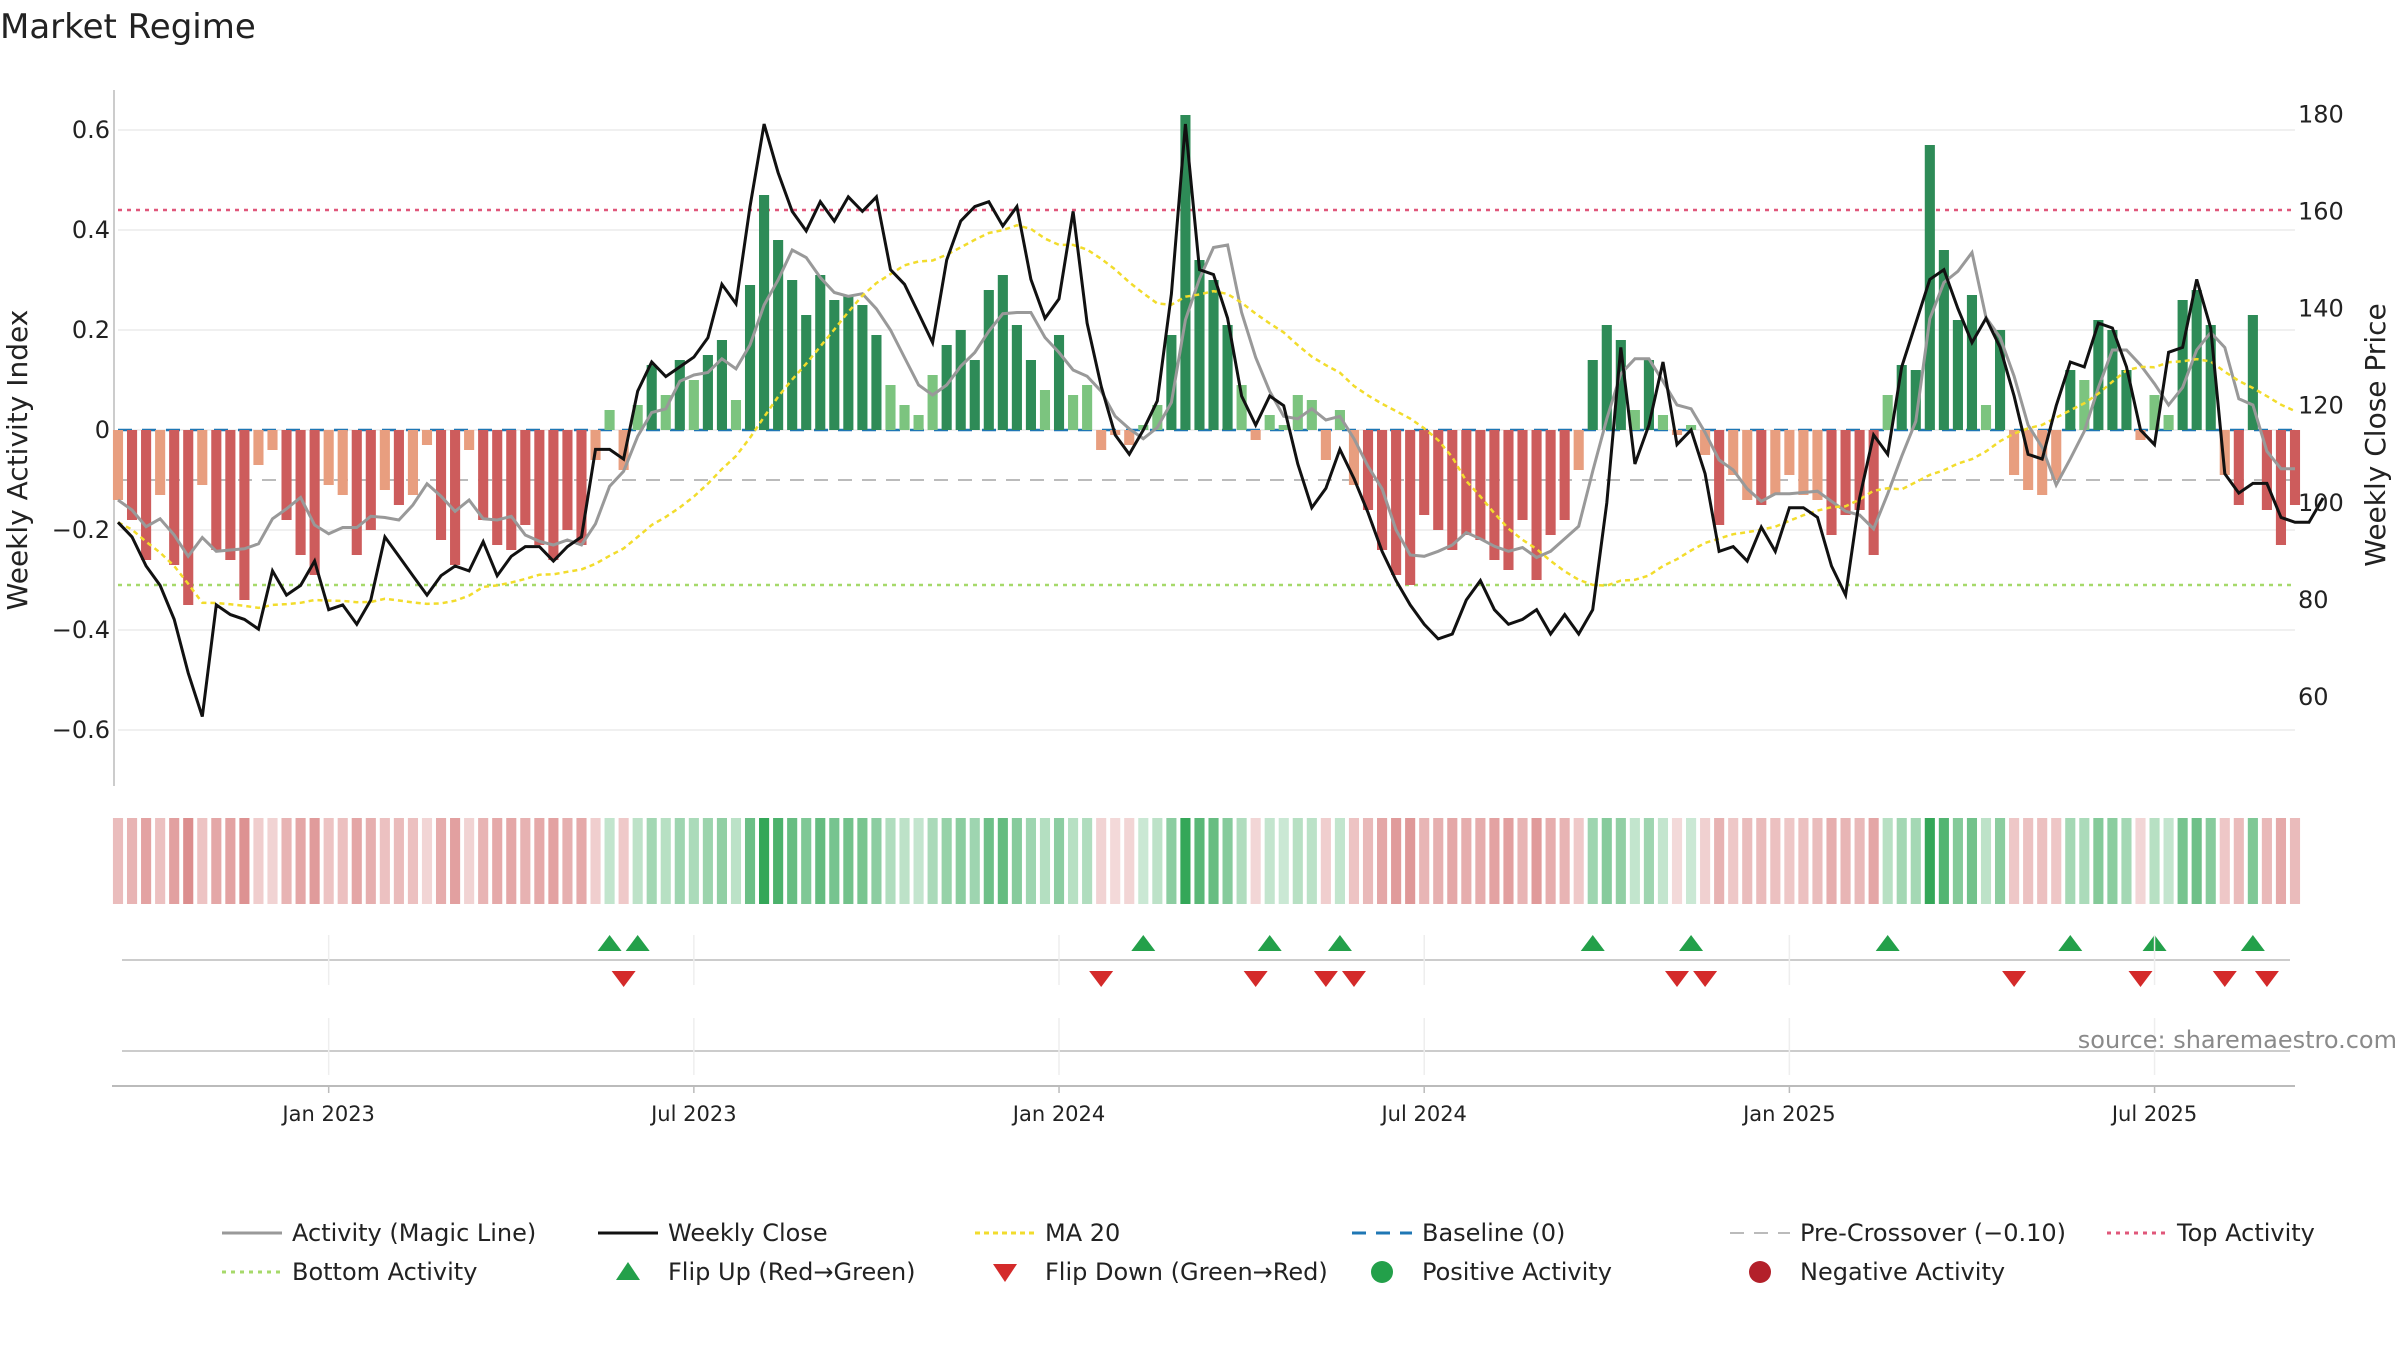  Describe the element at coordinates (1058, 1114) in the screenshot. I see `x-tick-label: Jan 2024` at that location.